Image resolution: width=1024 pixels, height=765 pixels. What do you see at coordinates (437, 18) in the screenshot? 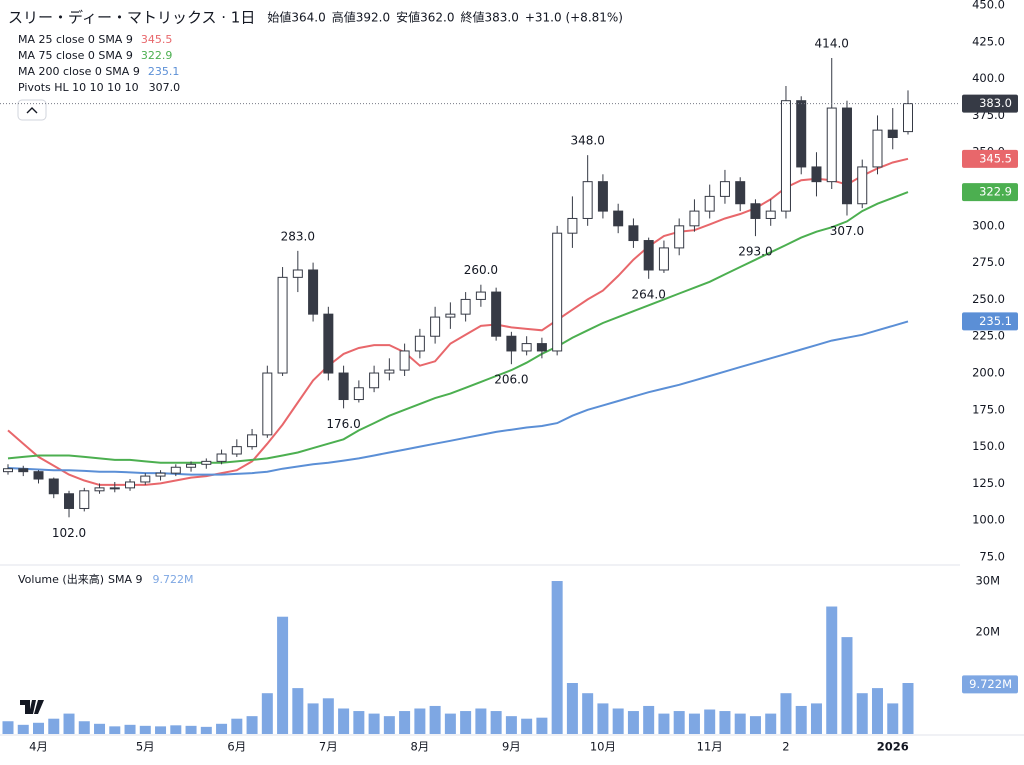
I see `header-value: 362.0` at bounding box center [437, 18].